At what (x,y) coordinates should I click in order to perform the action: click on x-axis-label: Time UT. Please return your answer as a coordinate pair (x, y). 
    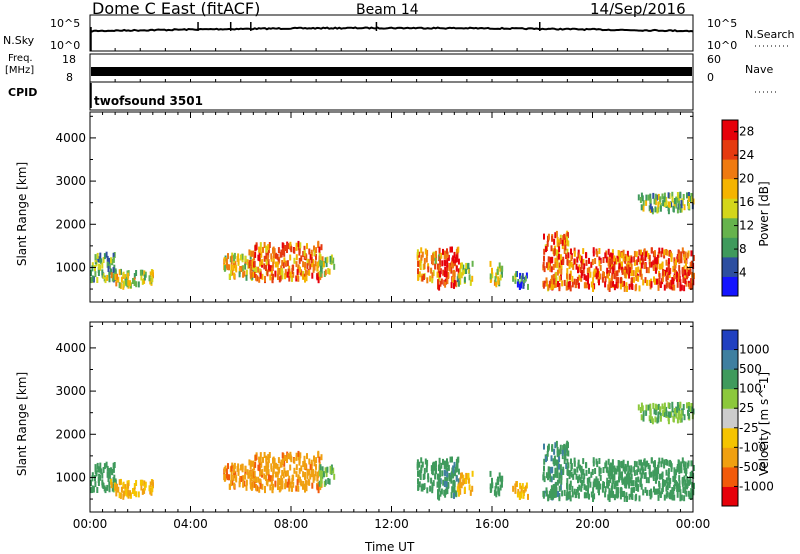
    Looking at the image, I should click on (390, 547).